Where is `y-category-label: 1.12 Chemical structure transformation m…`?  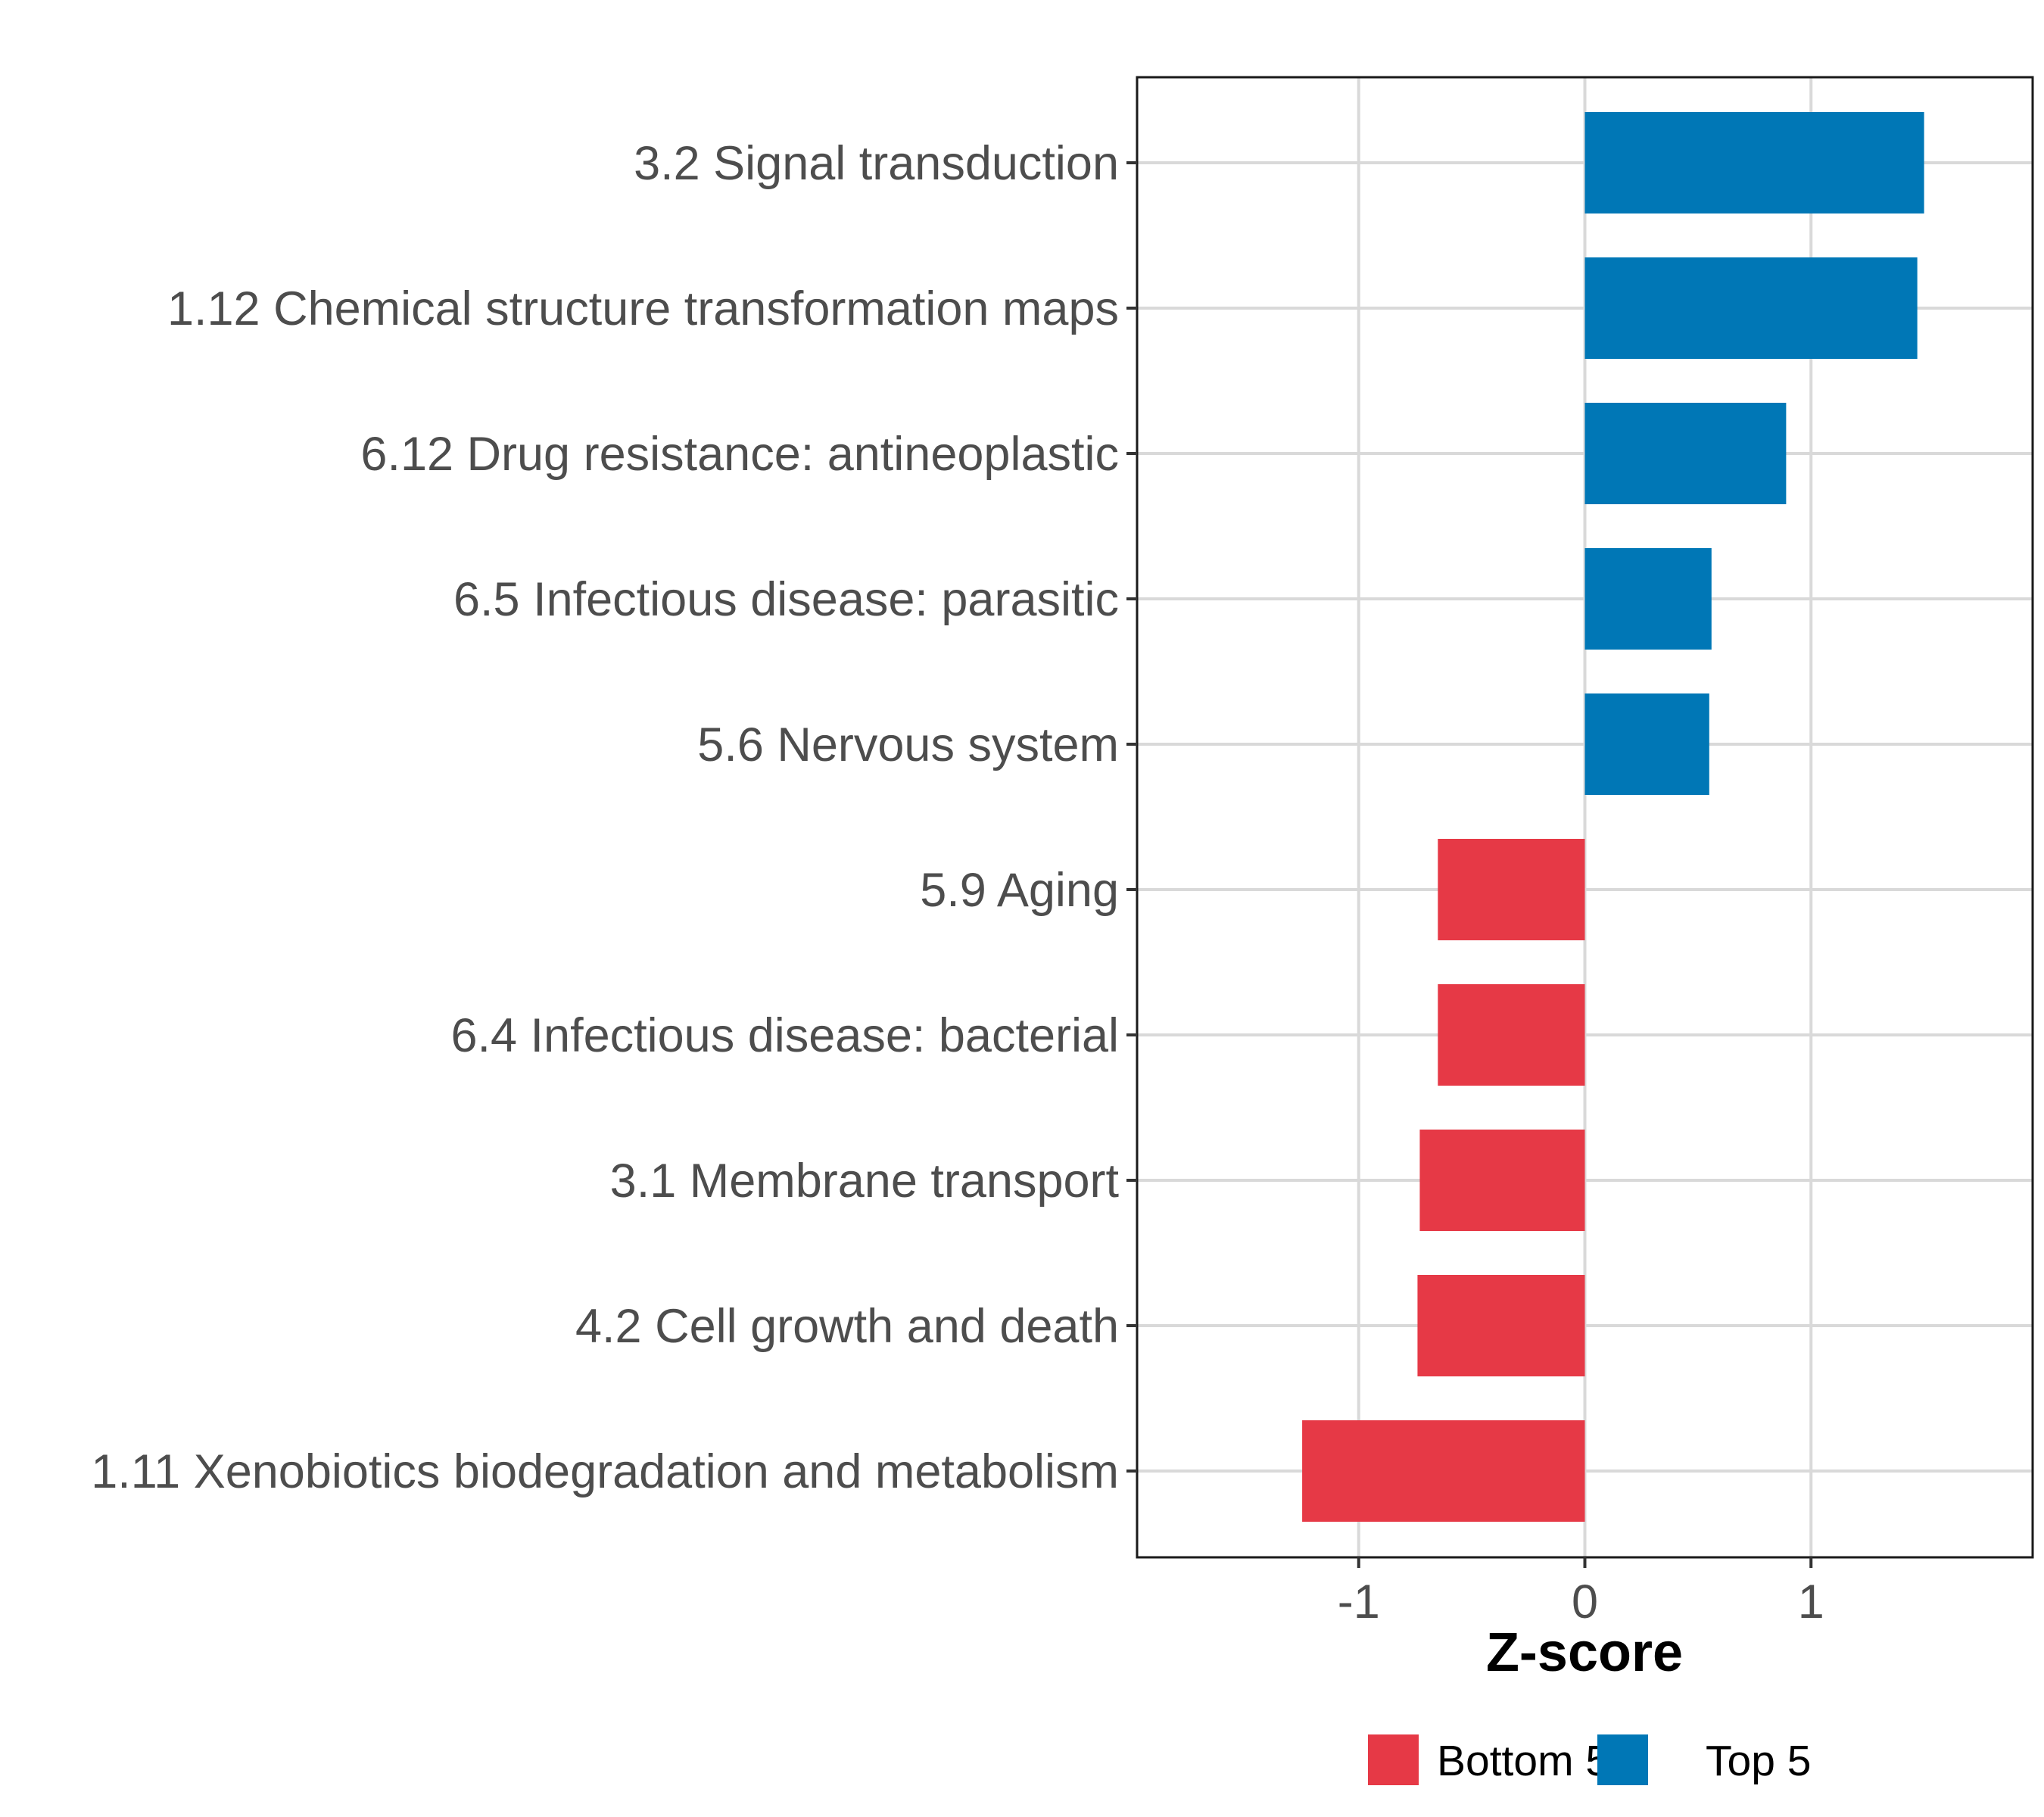
y-category-label: 1.12 Chemical structure transformation m… is located at coordinates (643, 308).